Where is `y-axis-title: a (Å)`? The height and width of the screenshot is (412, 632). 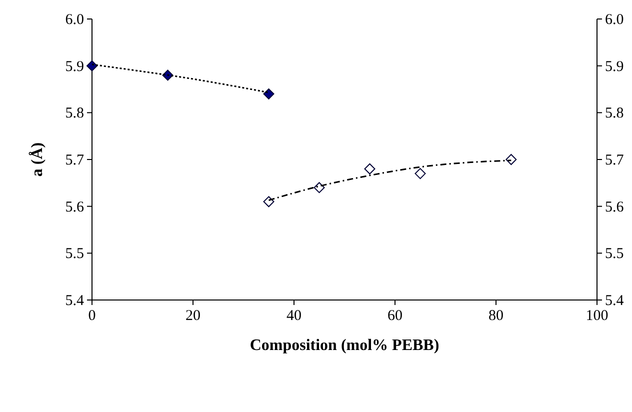 y-axis-title: a (Å) is located at coordinates (37, 159).